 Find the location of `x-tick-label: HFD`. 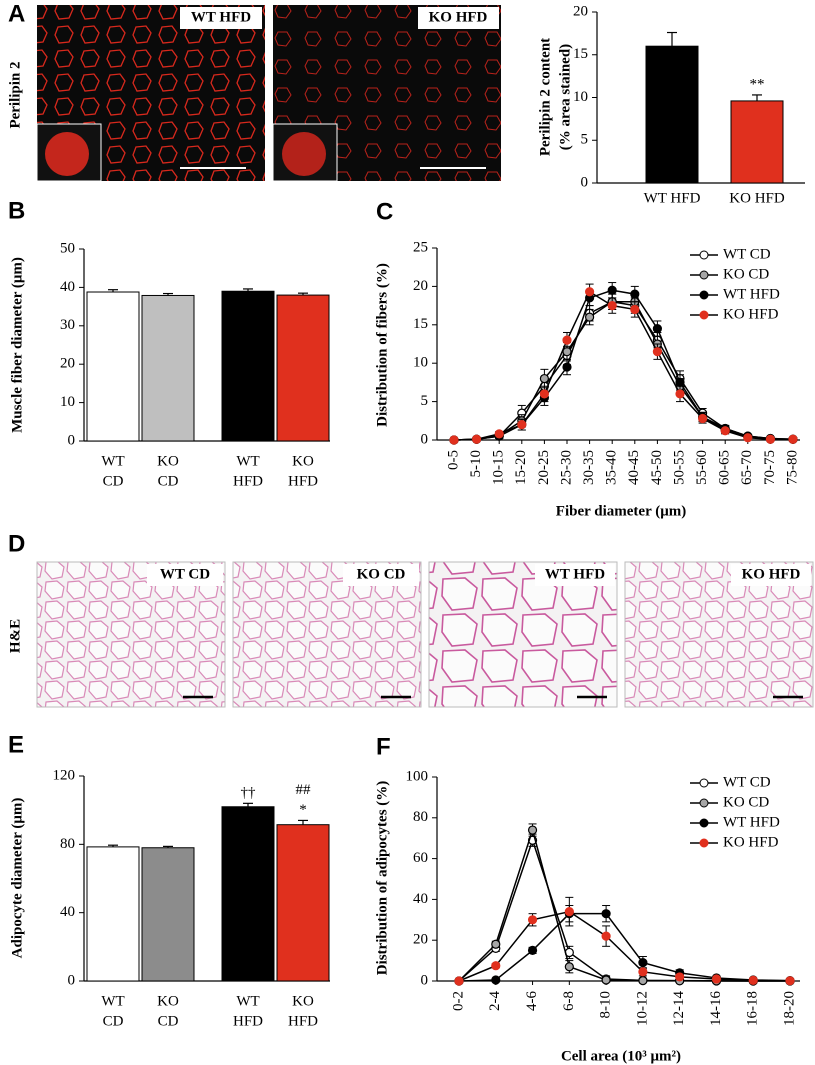

x-tick-label: HFD is located at coordinates (303, 1021).